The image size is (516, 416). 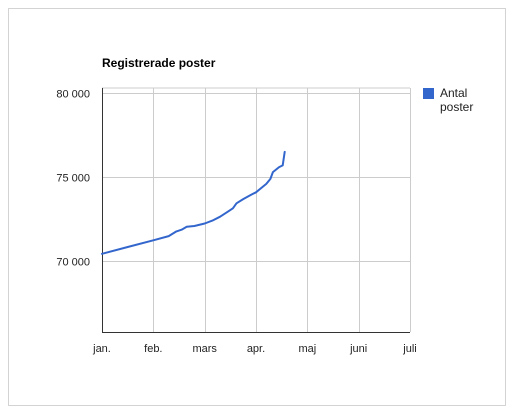 What do you see at coordinates (428, 93) in the screenshot?
I see `legend-swatch` at bounding box center [428, 93].